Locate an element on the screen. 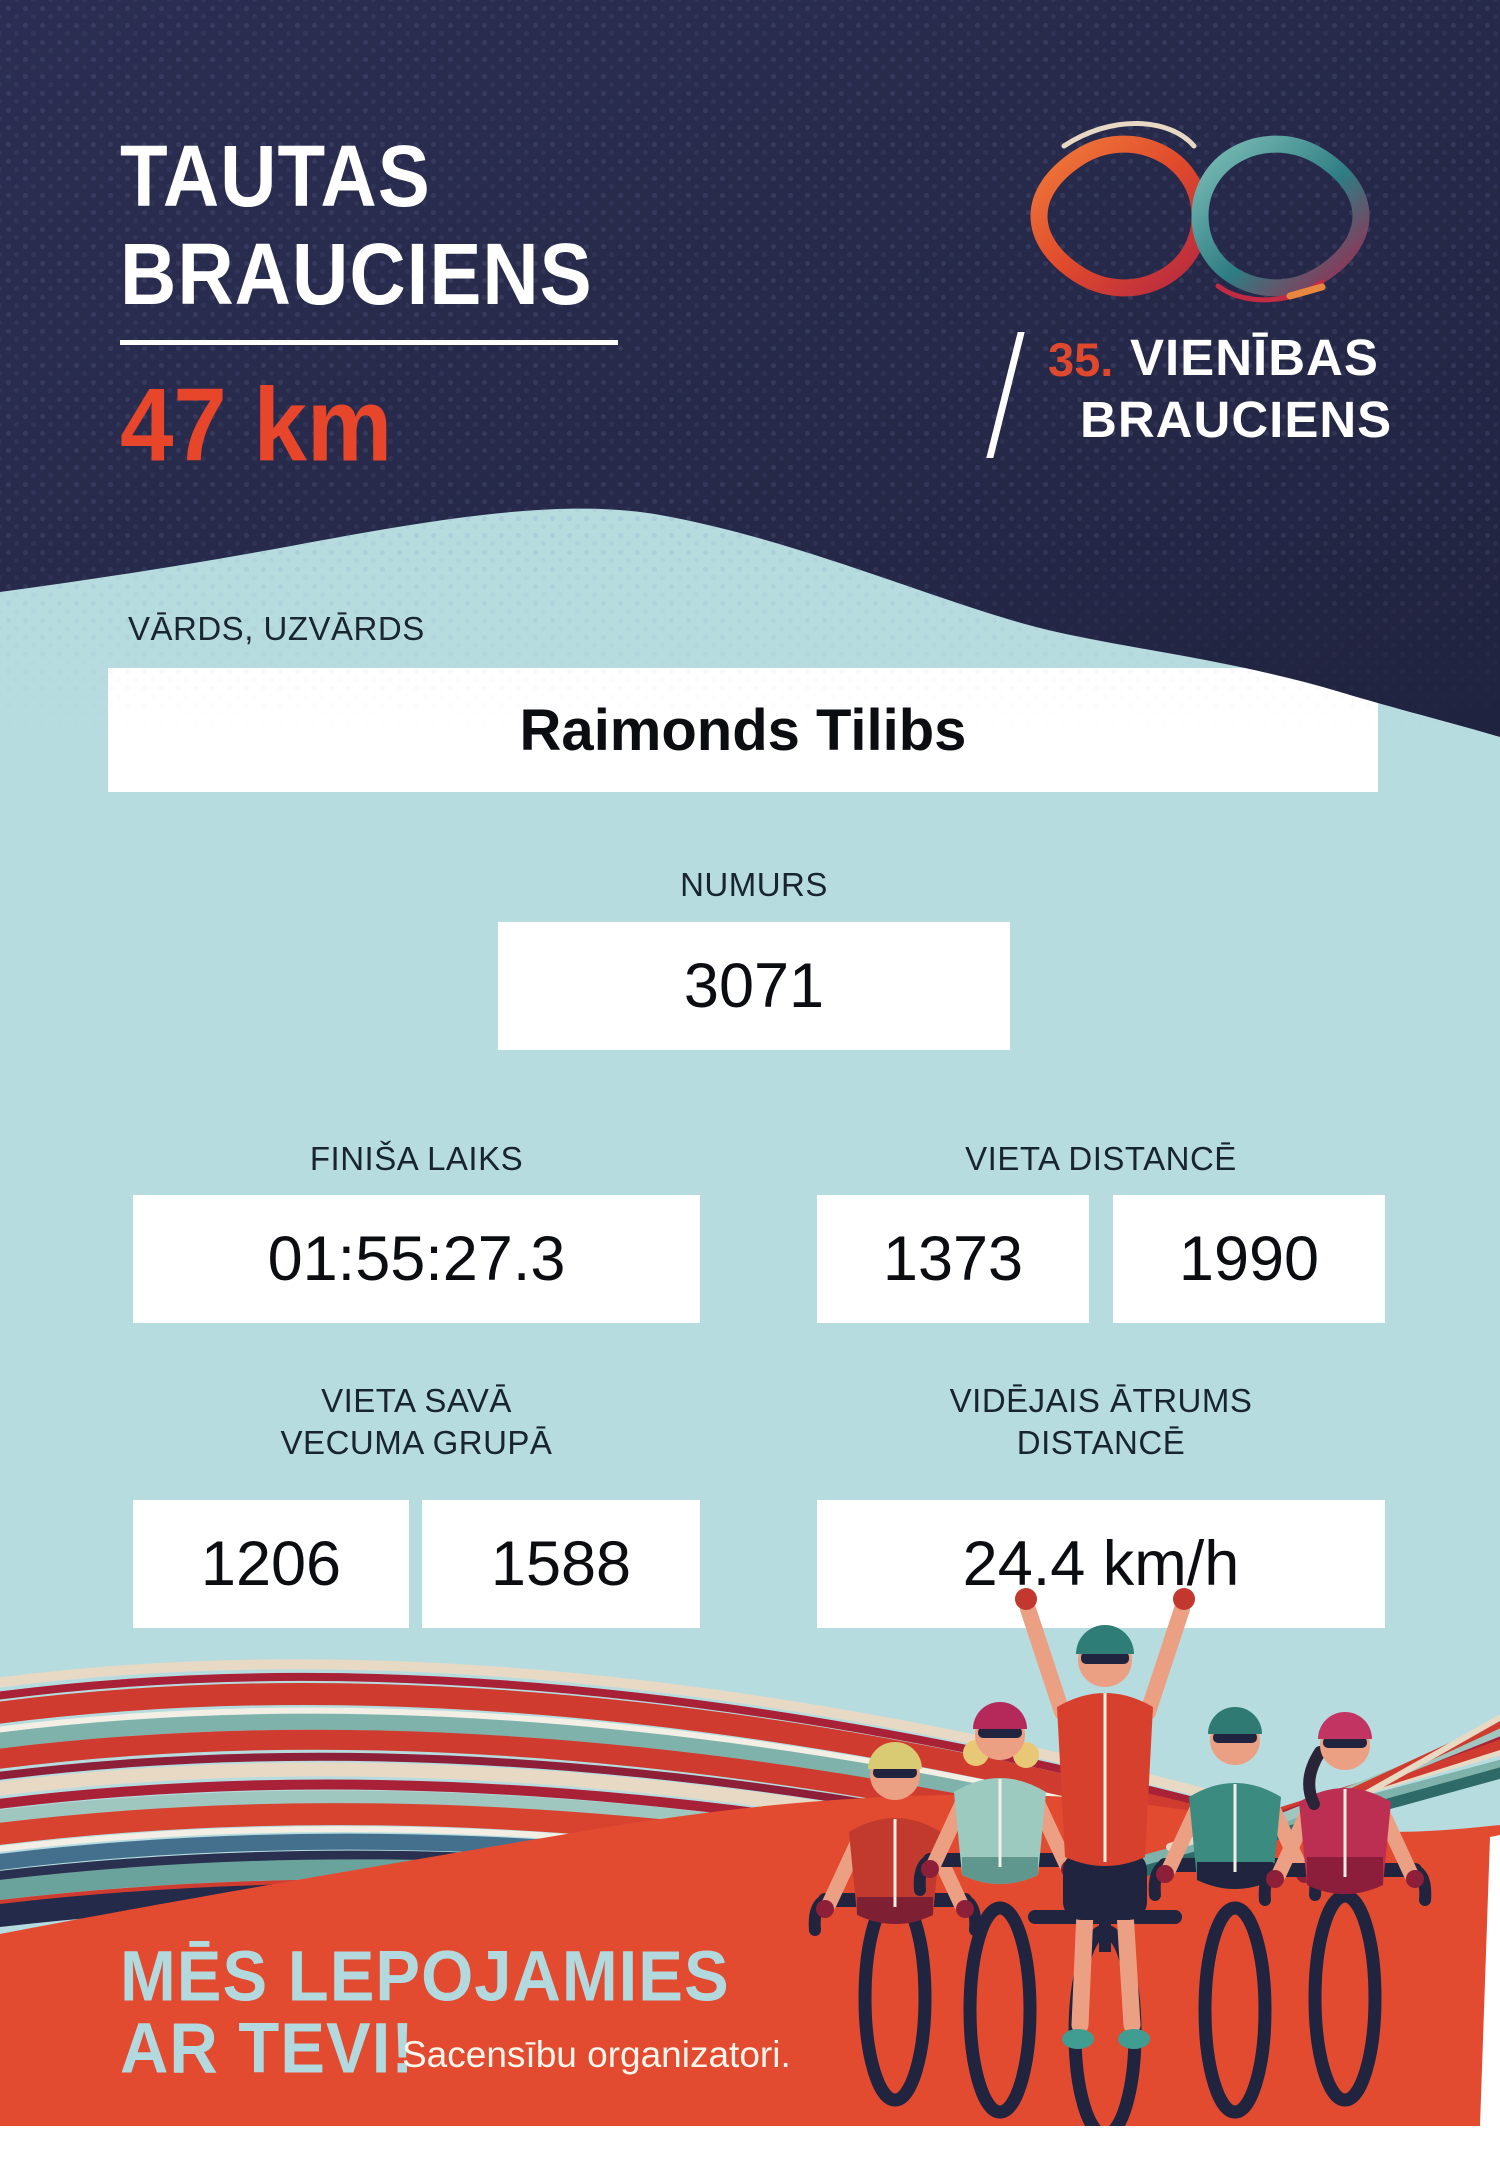 This screenshot has width=1500, height=2167. number-value-box: 3071 is located at coordinates (754, 986).